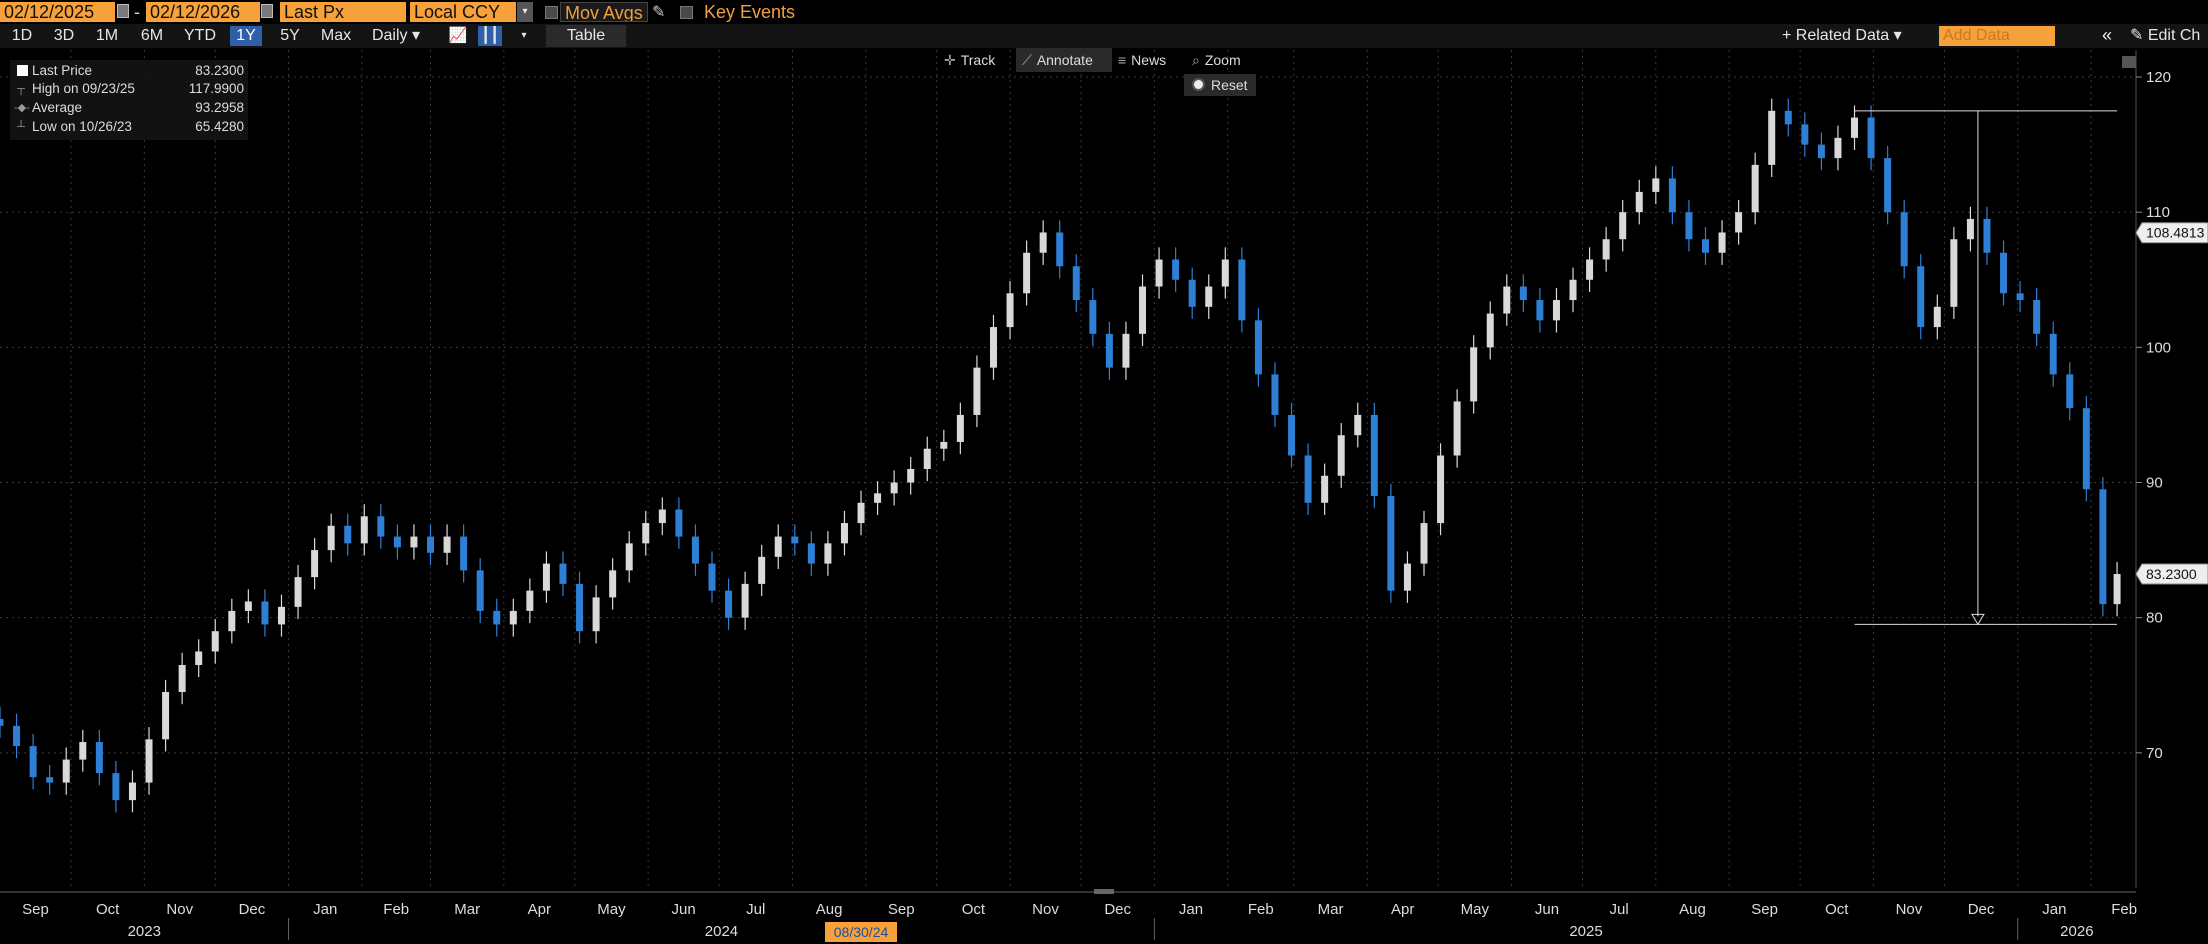  What do you see at coordinates (458, 35) in the screenshot?
I see `line-chart-icon: 📈` at bounding box center [458, 35].